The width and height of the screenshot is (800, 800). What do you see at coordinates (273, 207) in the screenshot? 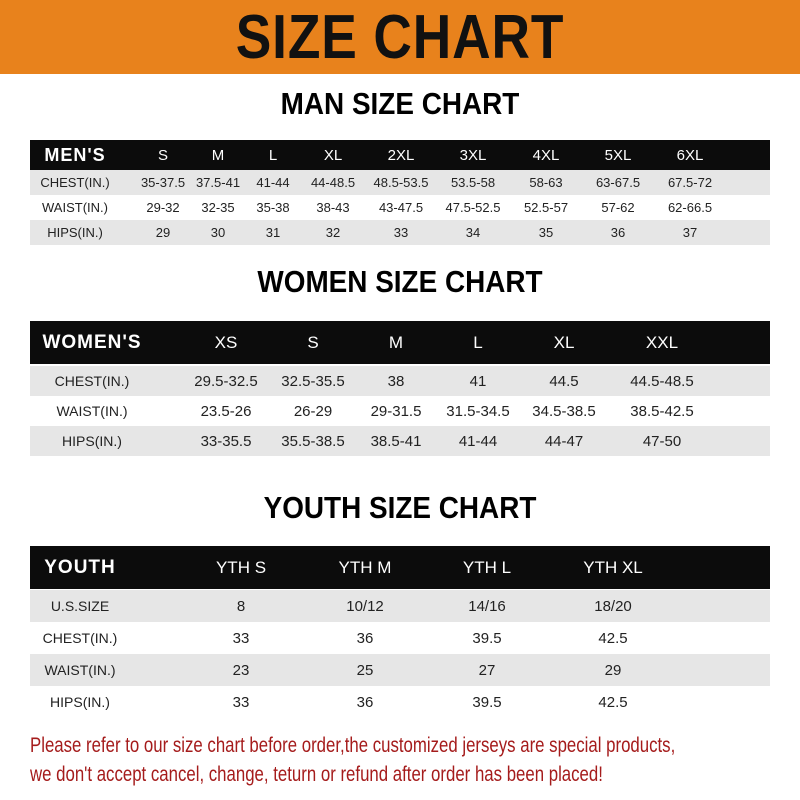
I see `table-cell: 35-38` at bounding box center [273, 207].